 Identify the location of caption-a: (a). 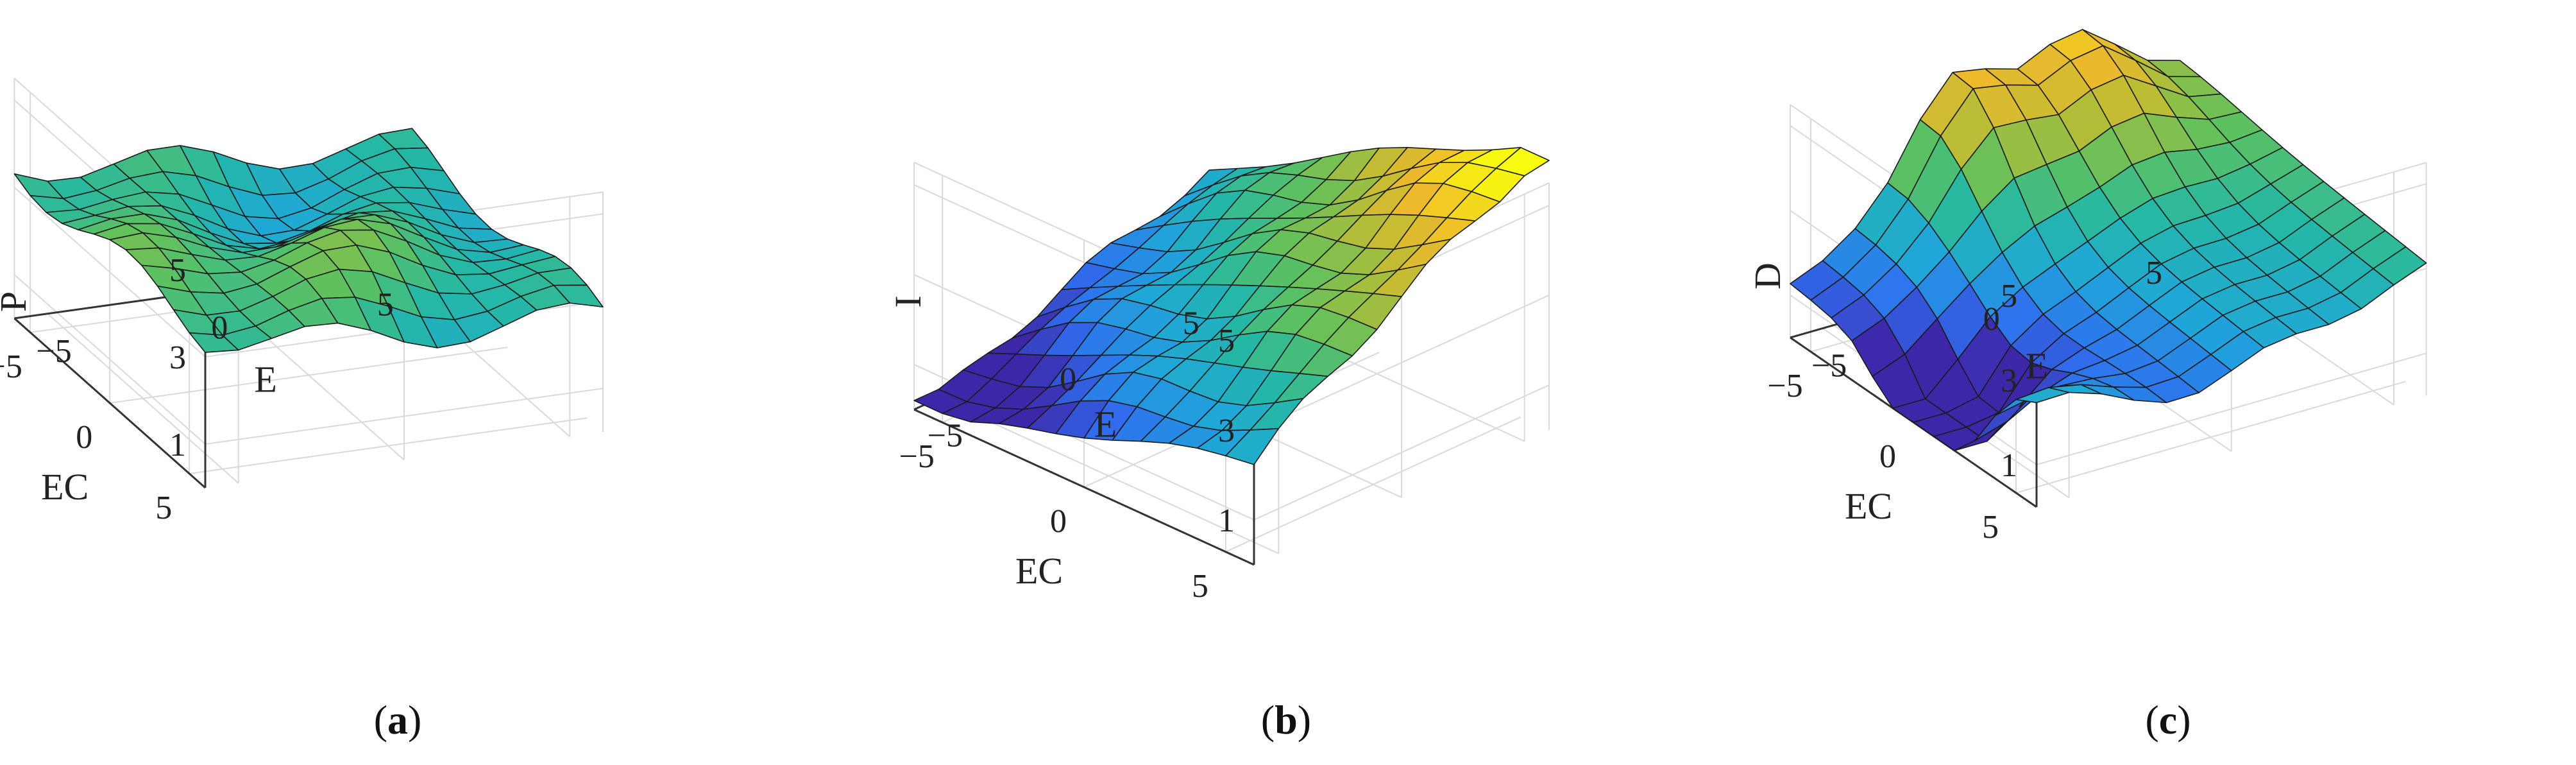
(397, 720).